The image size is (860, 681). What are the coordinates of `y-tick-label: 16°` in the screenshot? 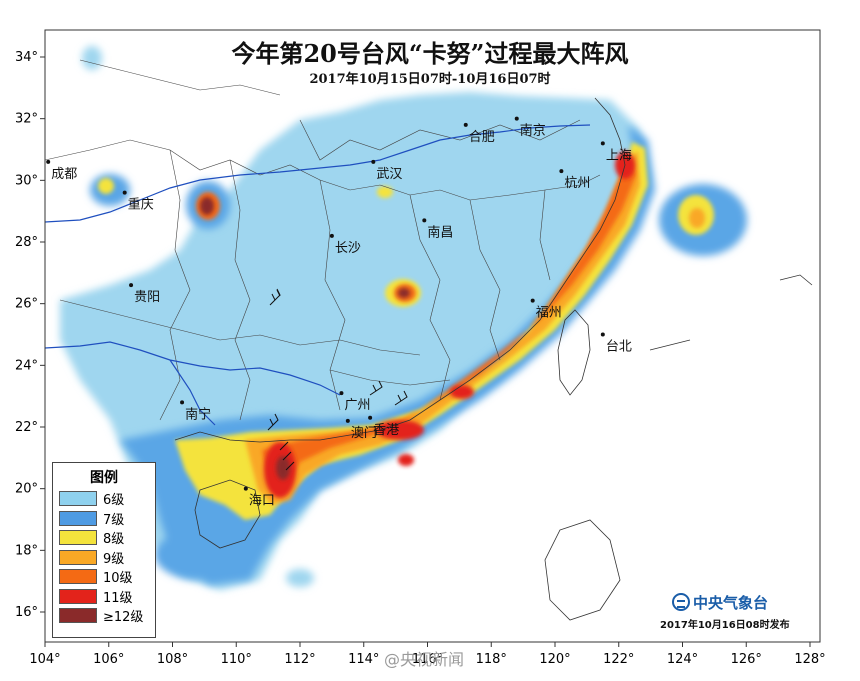 It's located at (26, 612).